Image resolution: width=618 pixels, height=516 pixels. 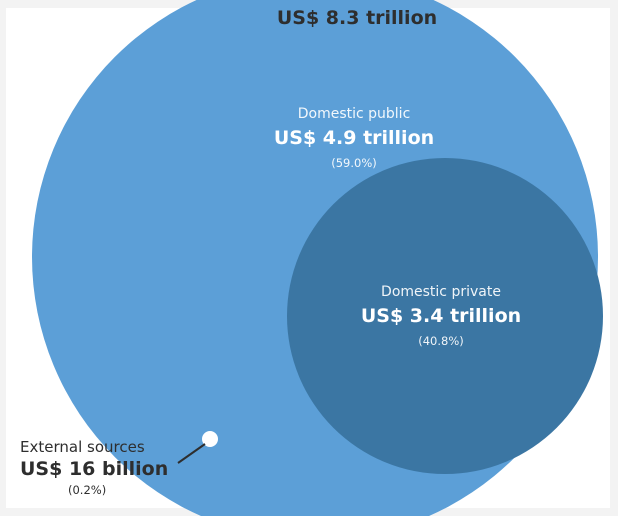 What do you see at coordinates (87, 490) in the screenshot?
I see `external-sources-percent: (0.2%)` at bounding box center [87, 490].